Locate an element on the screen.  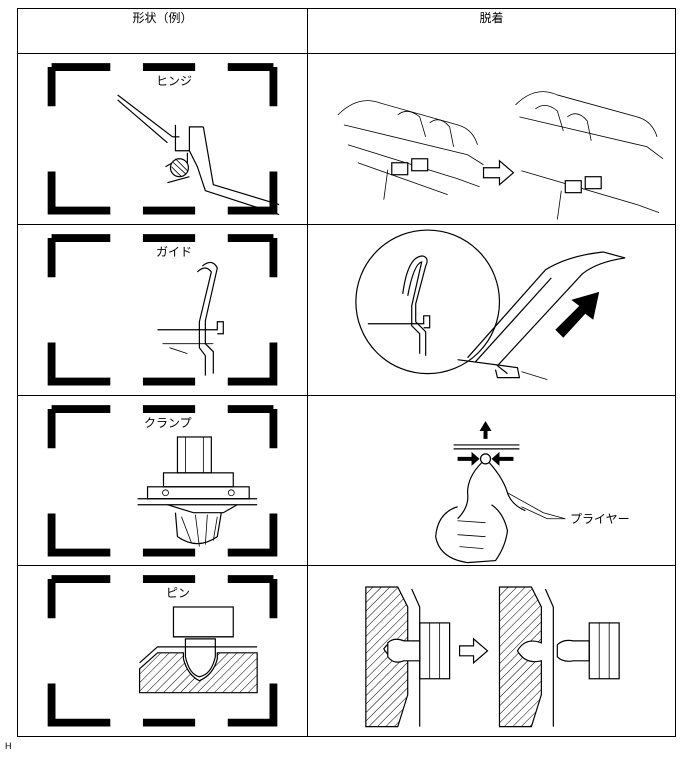
shape-cell-pin: ピン is located at coordinates (162, 651).